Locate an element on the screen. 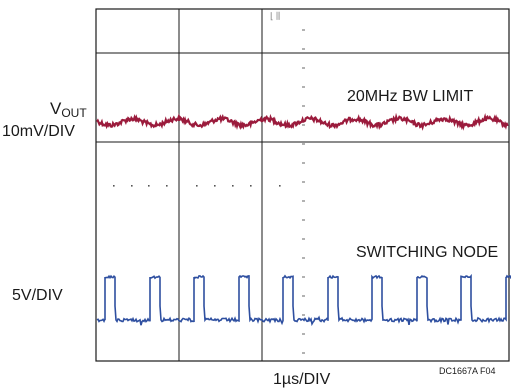  vout-scale-label: 10mV/DIV is located at coordinates (38, 131).